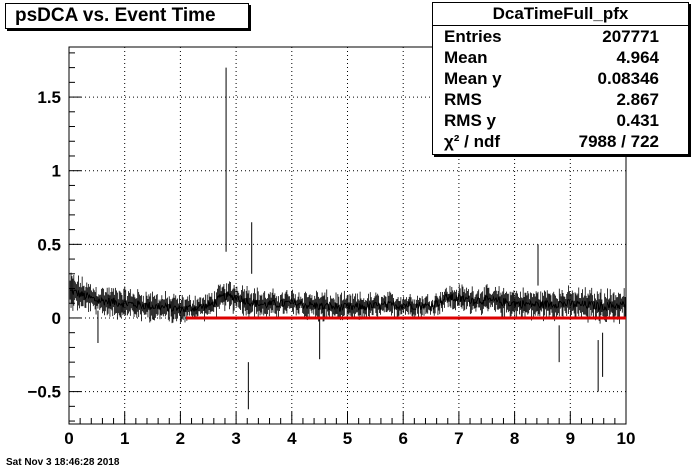 The width and height of the screenshot is (696, 472). I want to click on x-tick-label: 5, so click(347, 438).